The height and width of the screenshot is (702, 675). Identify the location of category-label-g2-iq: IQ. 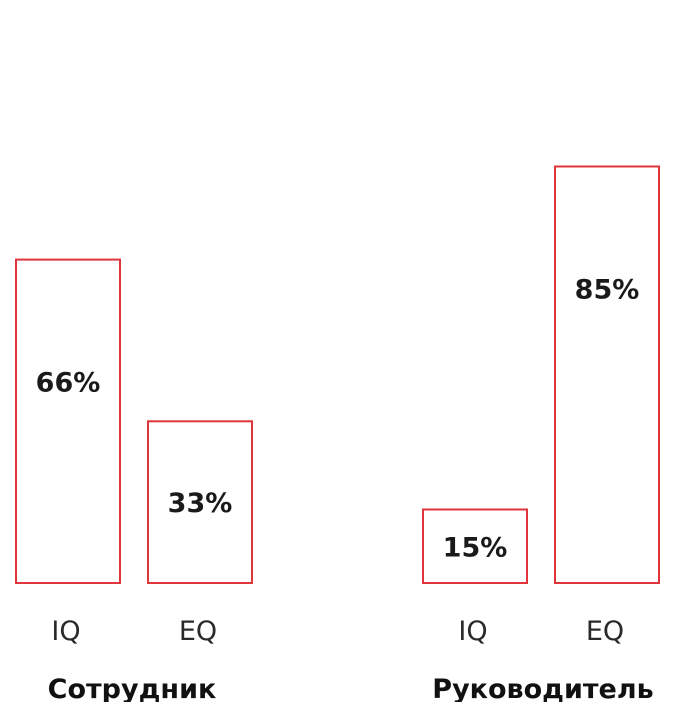
(472, 631).